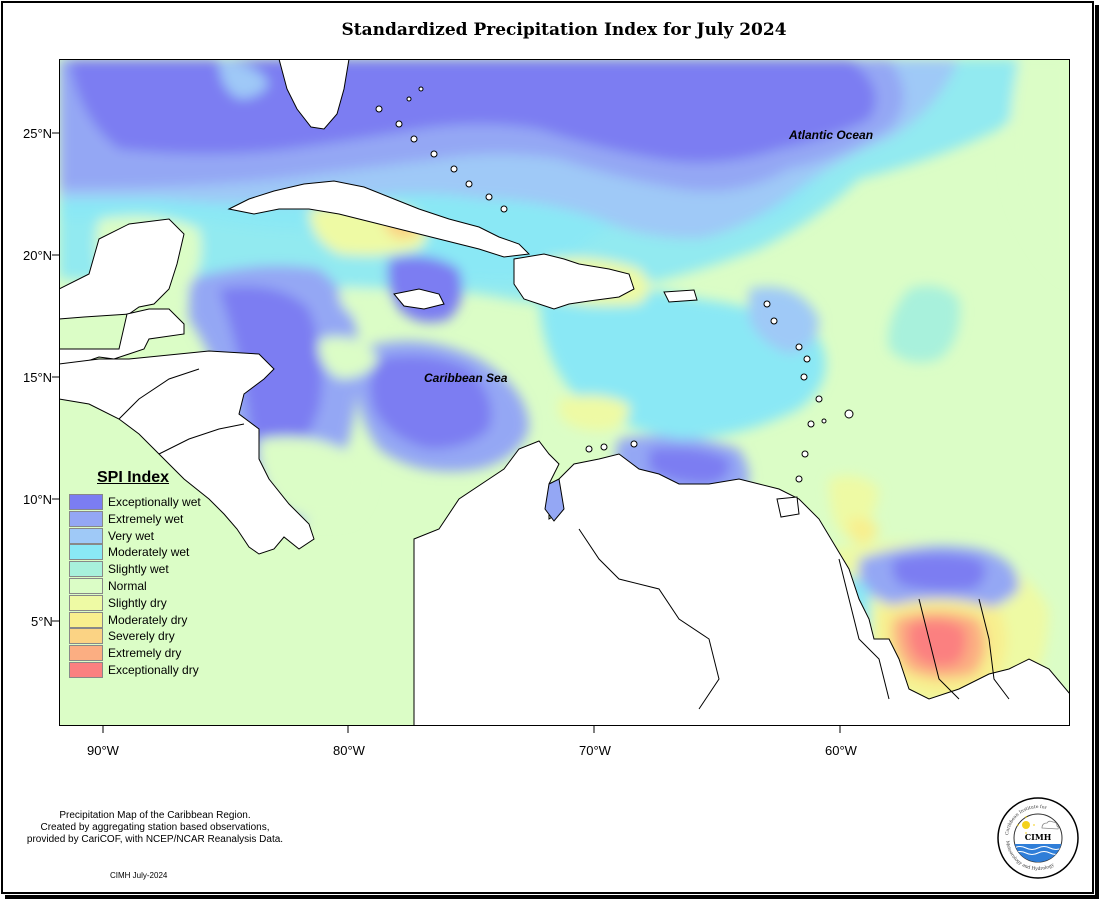 The width and height of the screenshot is (1100, 900). What do you see at coordinates (138, 569) in the screenshot?
I see `legend-label: Slightly wet` at bounding box center [138, 569].